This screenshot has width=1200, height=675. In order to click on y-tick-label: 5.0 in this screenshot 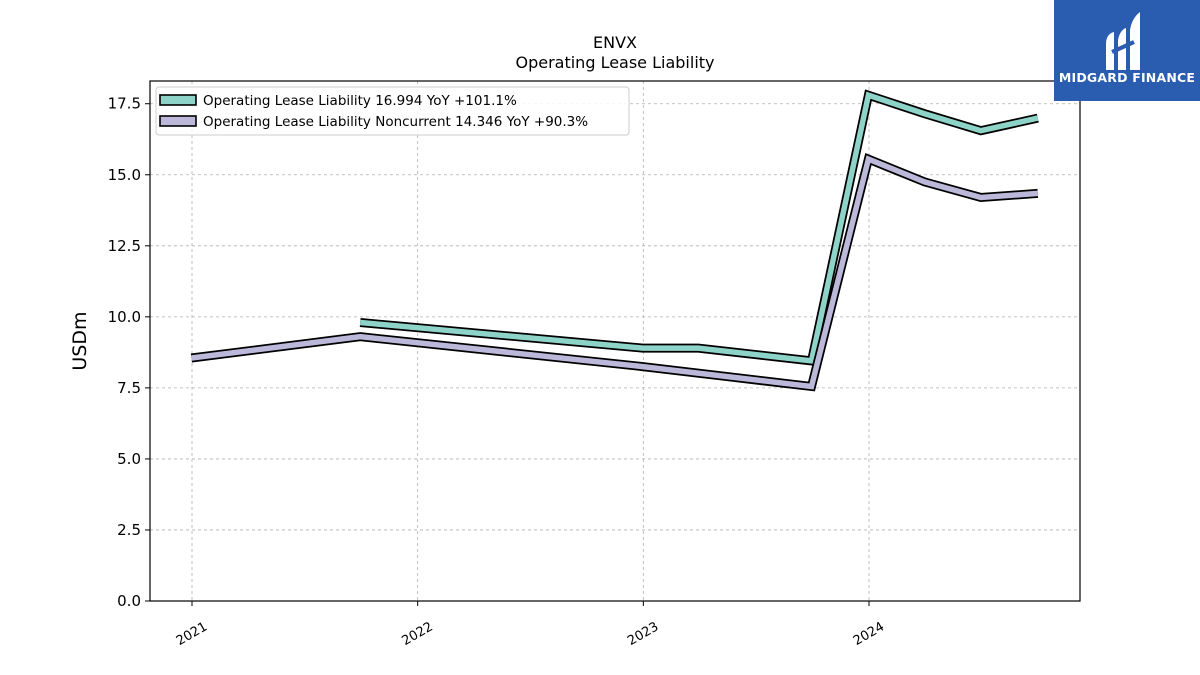, I will do `click(129, 459)`.